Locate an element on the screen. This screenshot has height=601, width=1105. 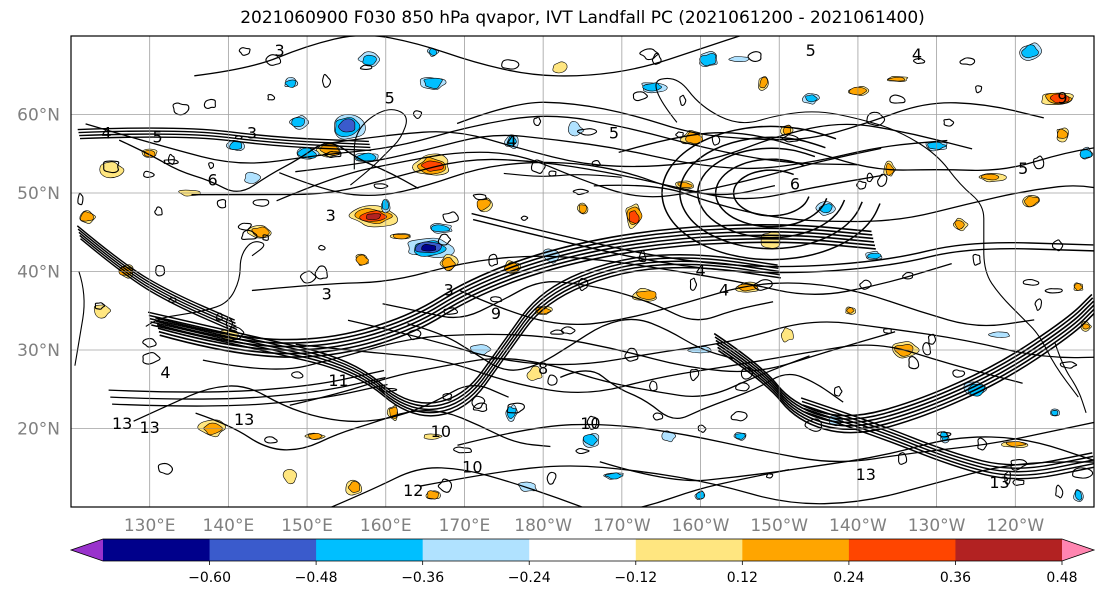
lat-tick-label: 60°N is located at coordinates (38, 116).